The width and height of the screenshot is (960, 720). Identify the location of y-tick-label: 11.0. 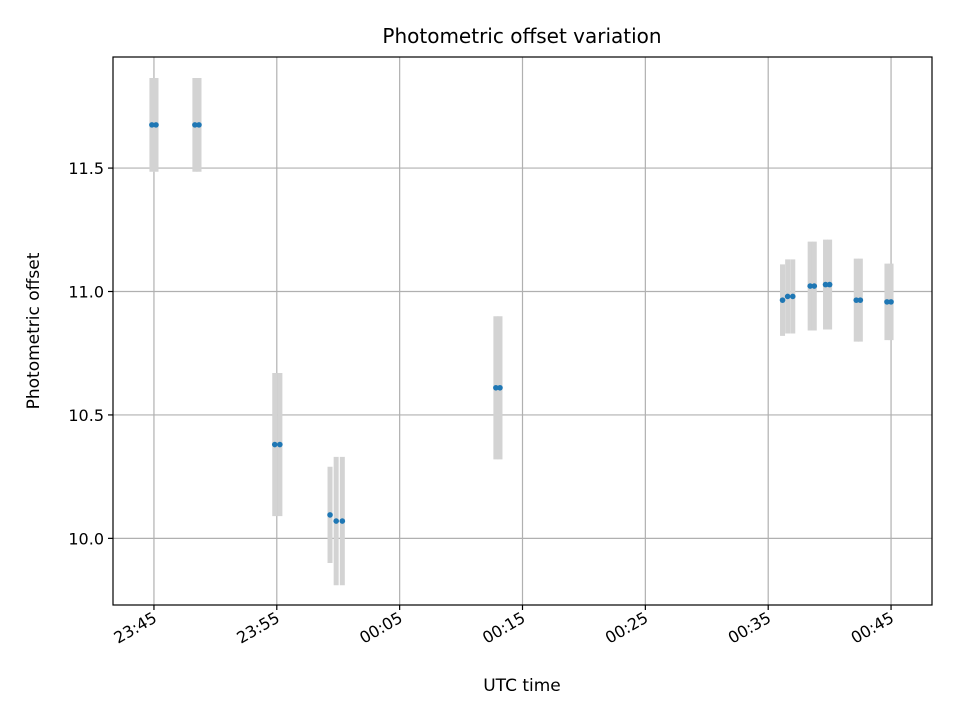
(86, 292).